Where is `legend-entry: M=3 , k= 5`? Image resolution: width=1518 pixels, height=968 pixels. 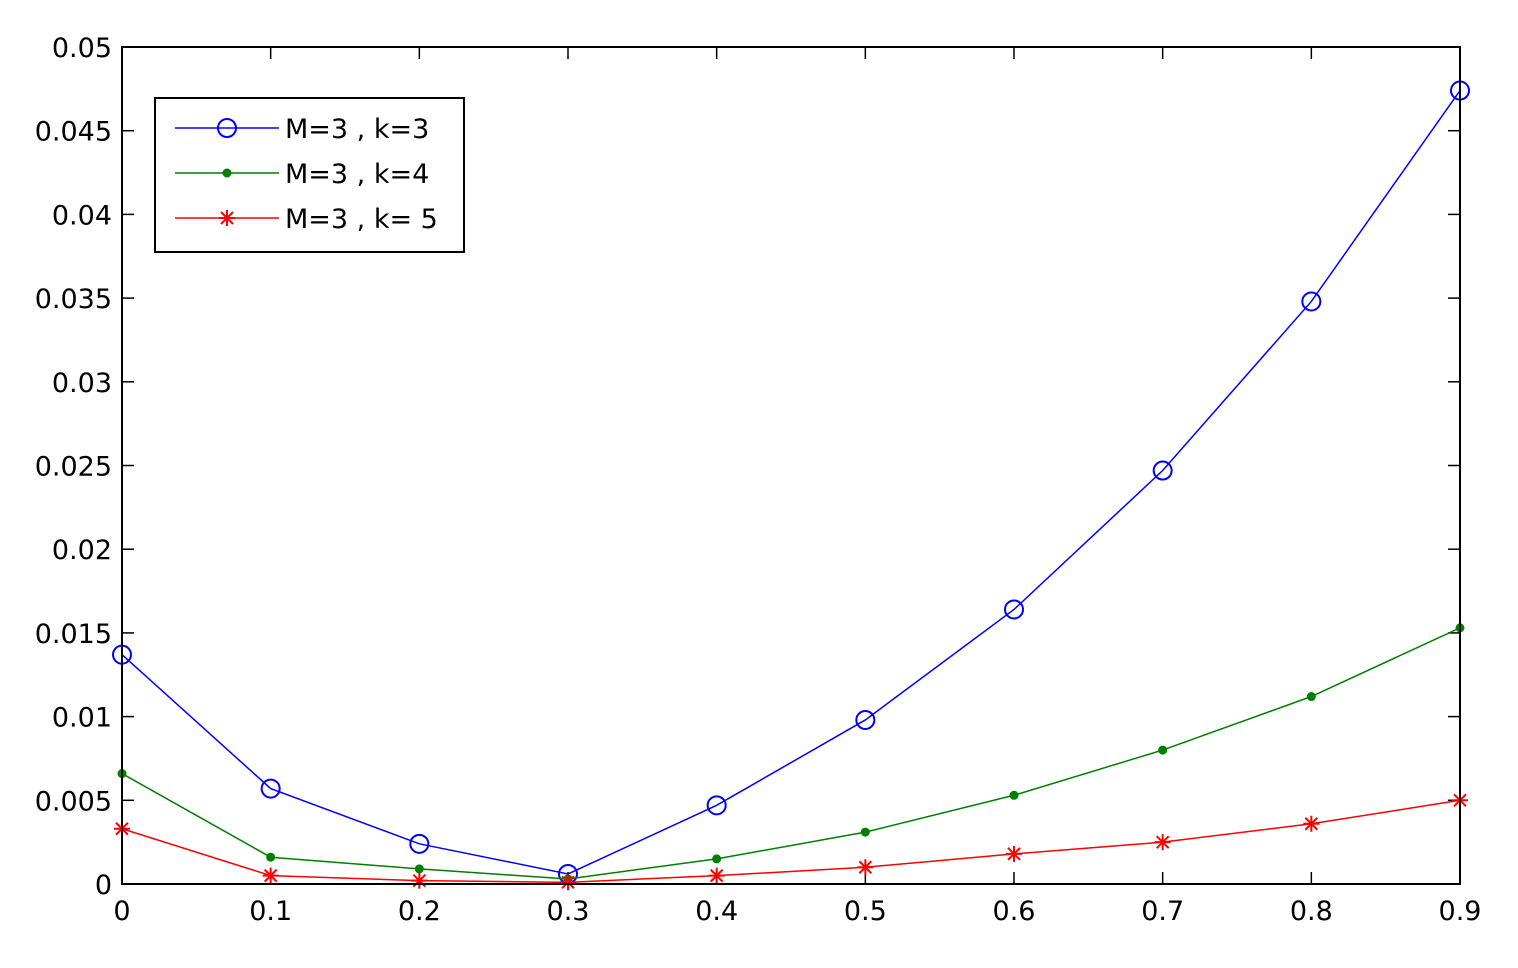 legend-entry: M=3 , k= 5 is located at coordinates (306, 219).